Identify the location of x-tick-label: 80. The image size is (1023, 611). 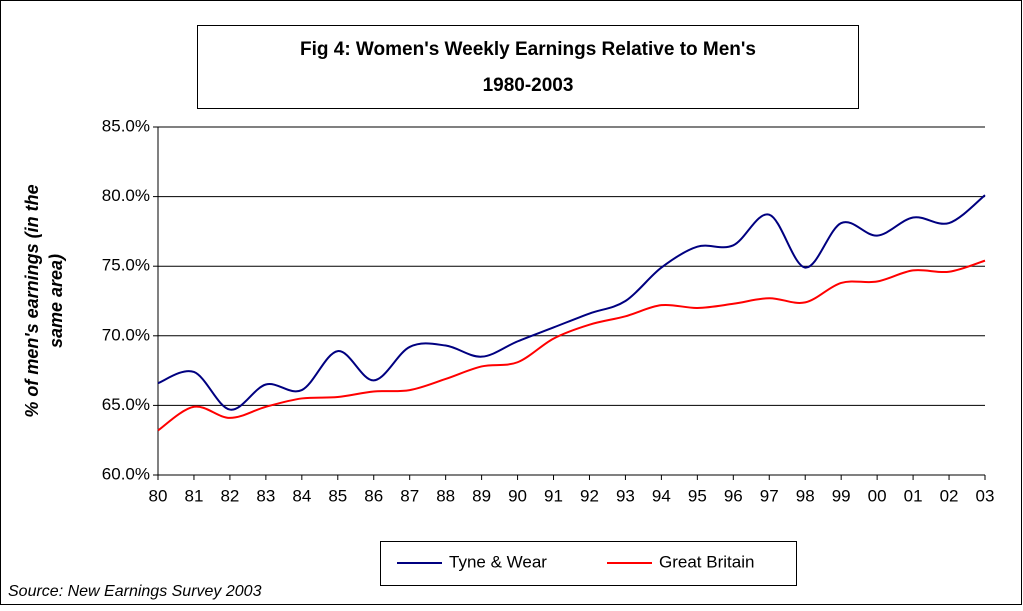
(158, 495).